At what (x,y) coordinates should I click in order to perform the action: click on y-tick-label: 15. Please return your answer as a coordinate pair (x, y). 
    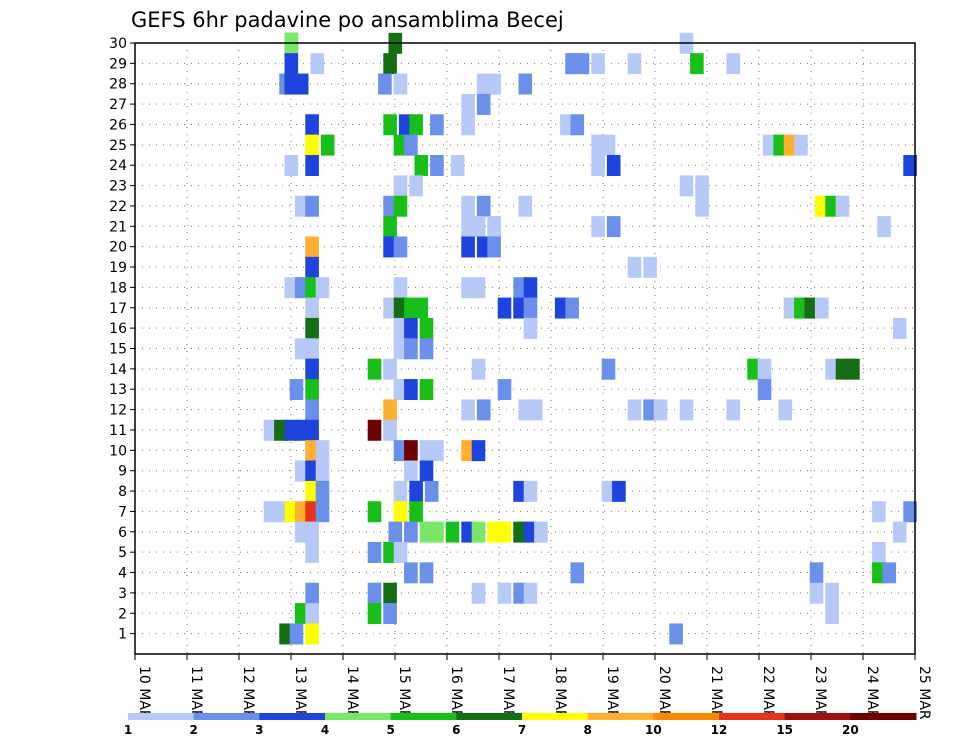
    Looking at the image, I should click on (118, 350).